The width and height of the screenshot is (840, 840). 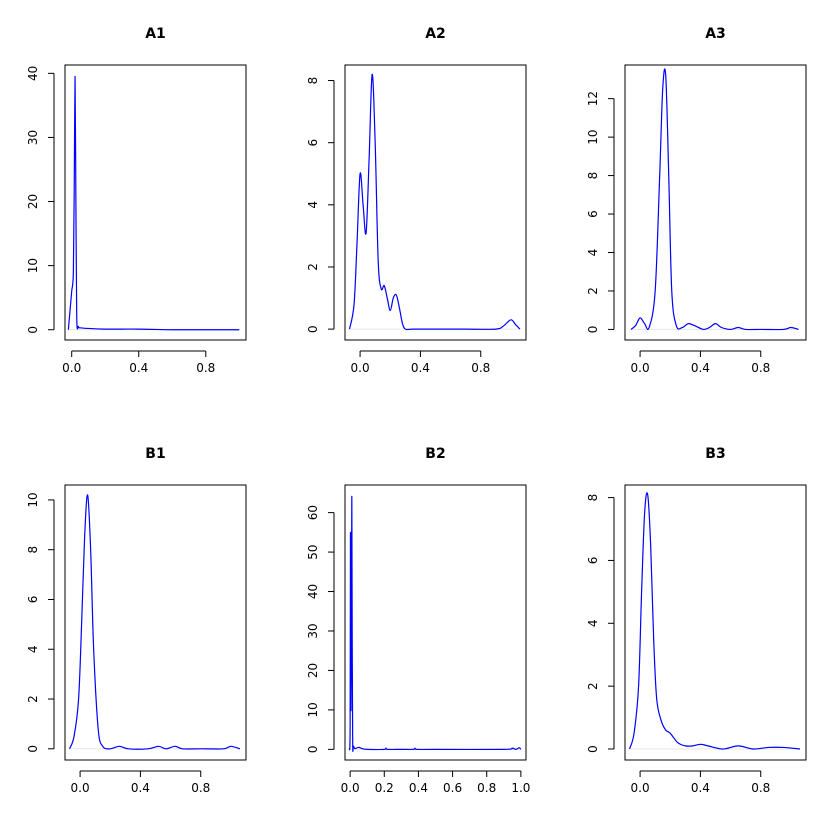 What do you see at coordinates (384, 788) in the screenshot?
I see `x-tick-label: 0.2` at bounding box center [384, 788].